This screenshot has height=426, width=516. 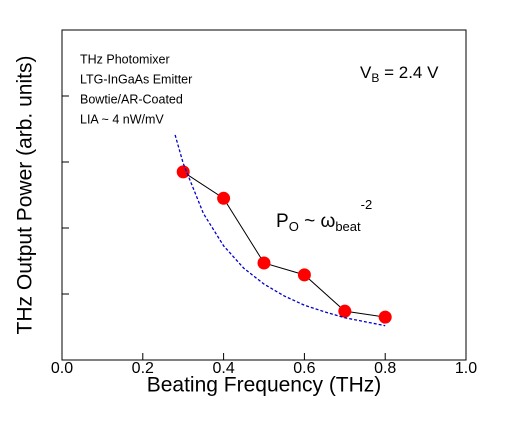 I want to click on x-tick-label: 1.0, so click(x=466, y=368).